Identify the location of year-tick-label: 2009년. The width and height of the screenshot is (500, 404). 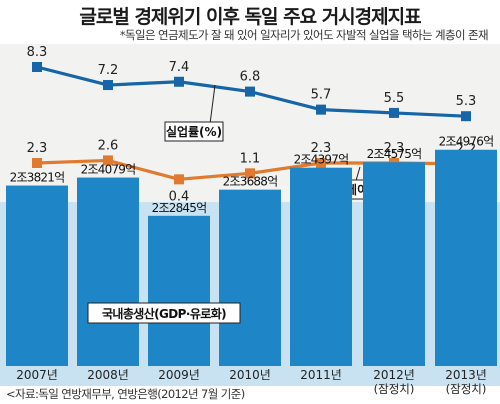
(179, 375).